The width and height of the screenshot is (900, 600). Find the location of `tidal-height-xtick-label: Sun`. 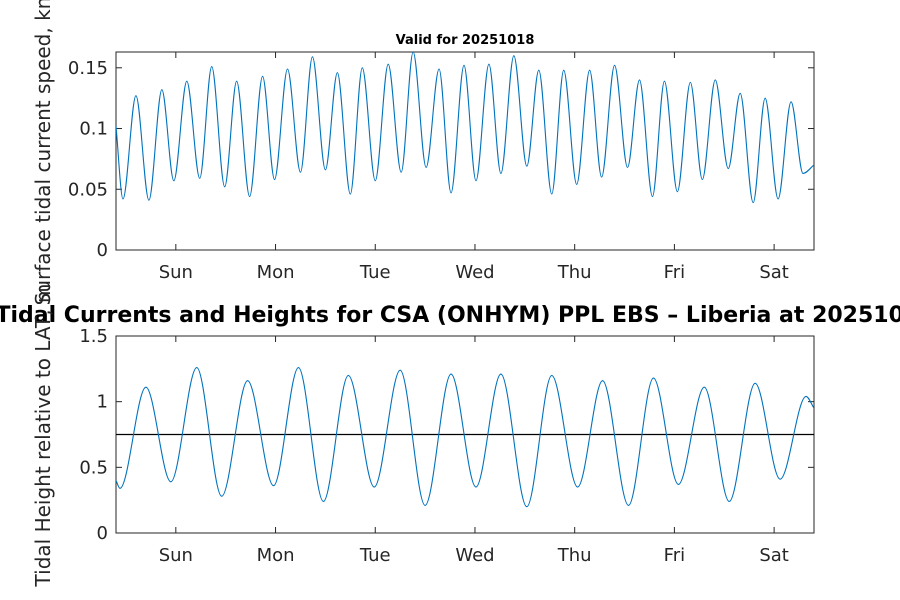

tidal-height-xtick-label: Sun is located at coordinates (176, 555).